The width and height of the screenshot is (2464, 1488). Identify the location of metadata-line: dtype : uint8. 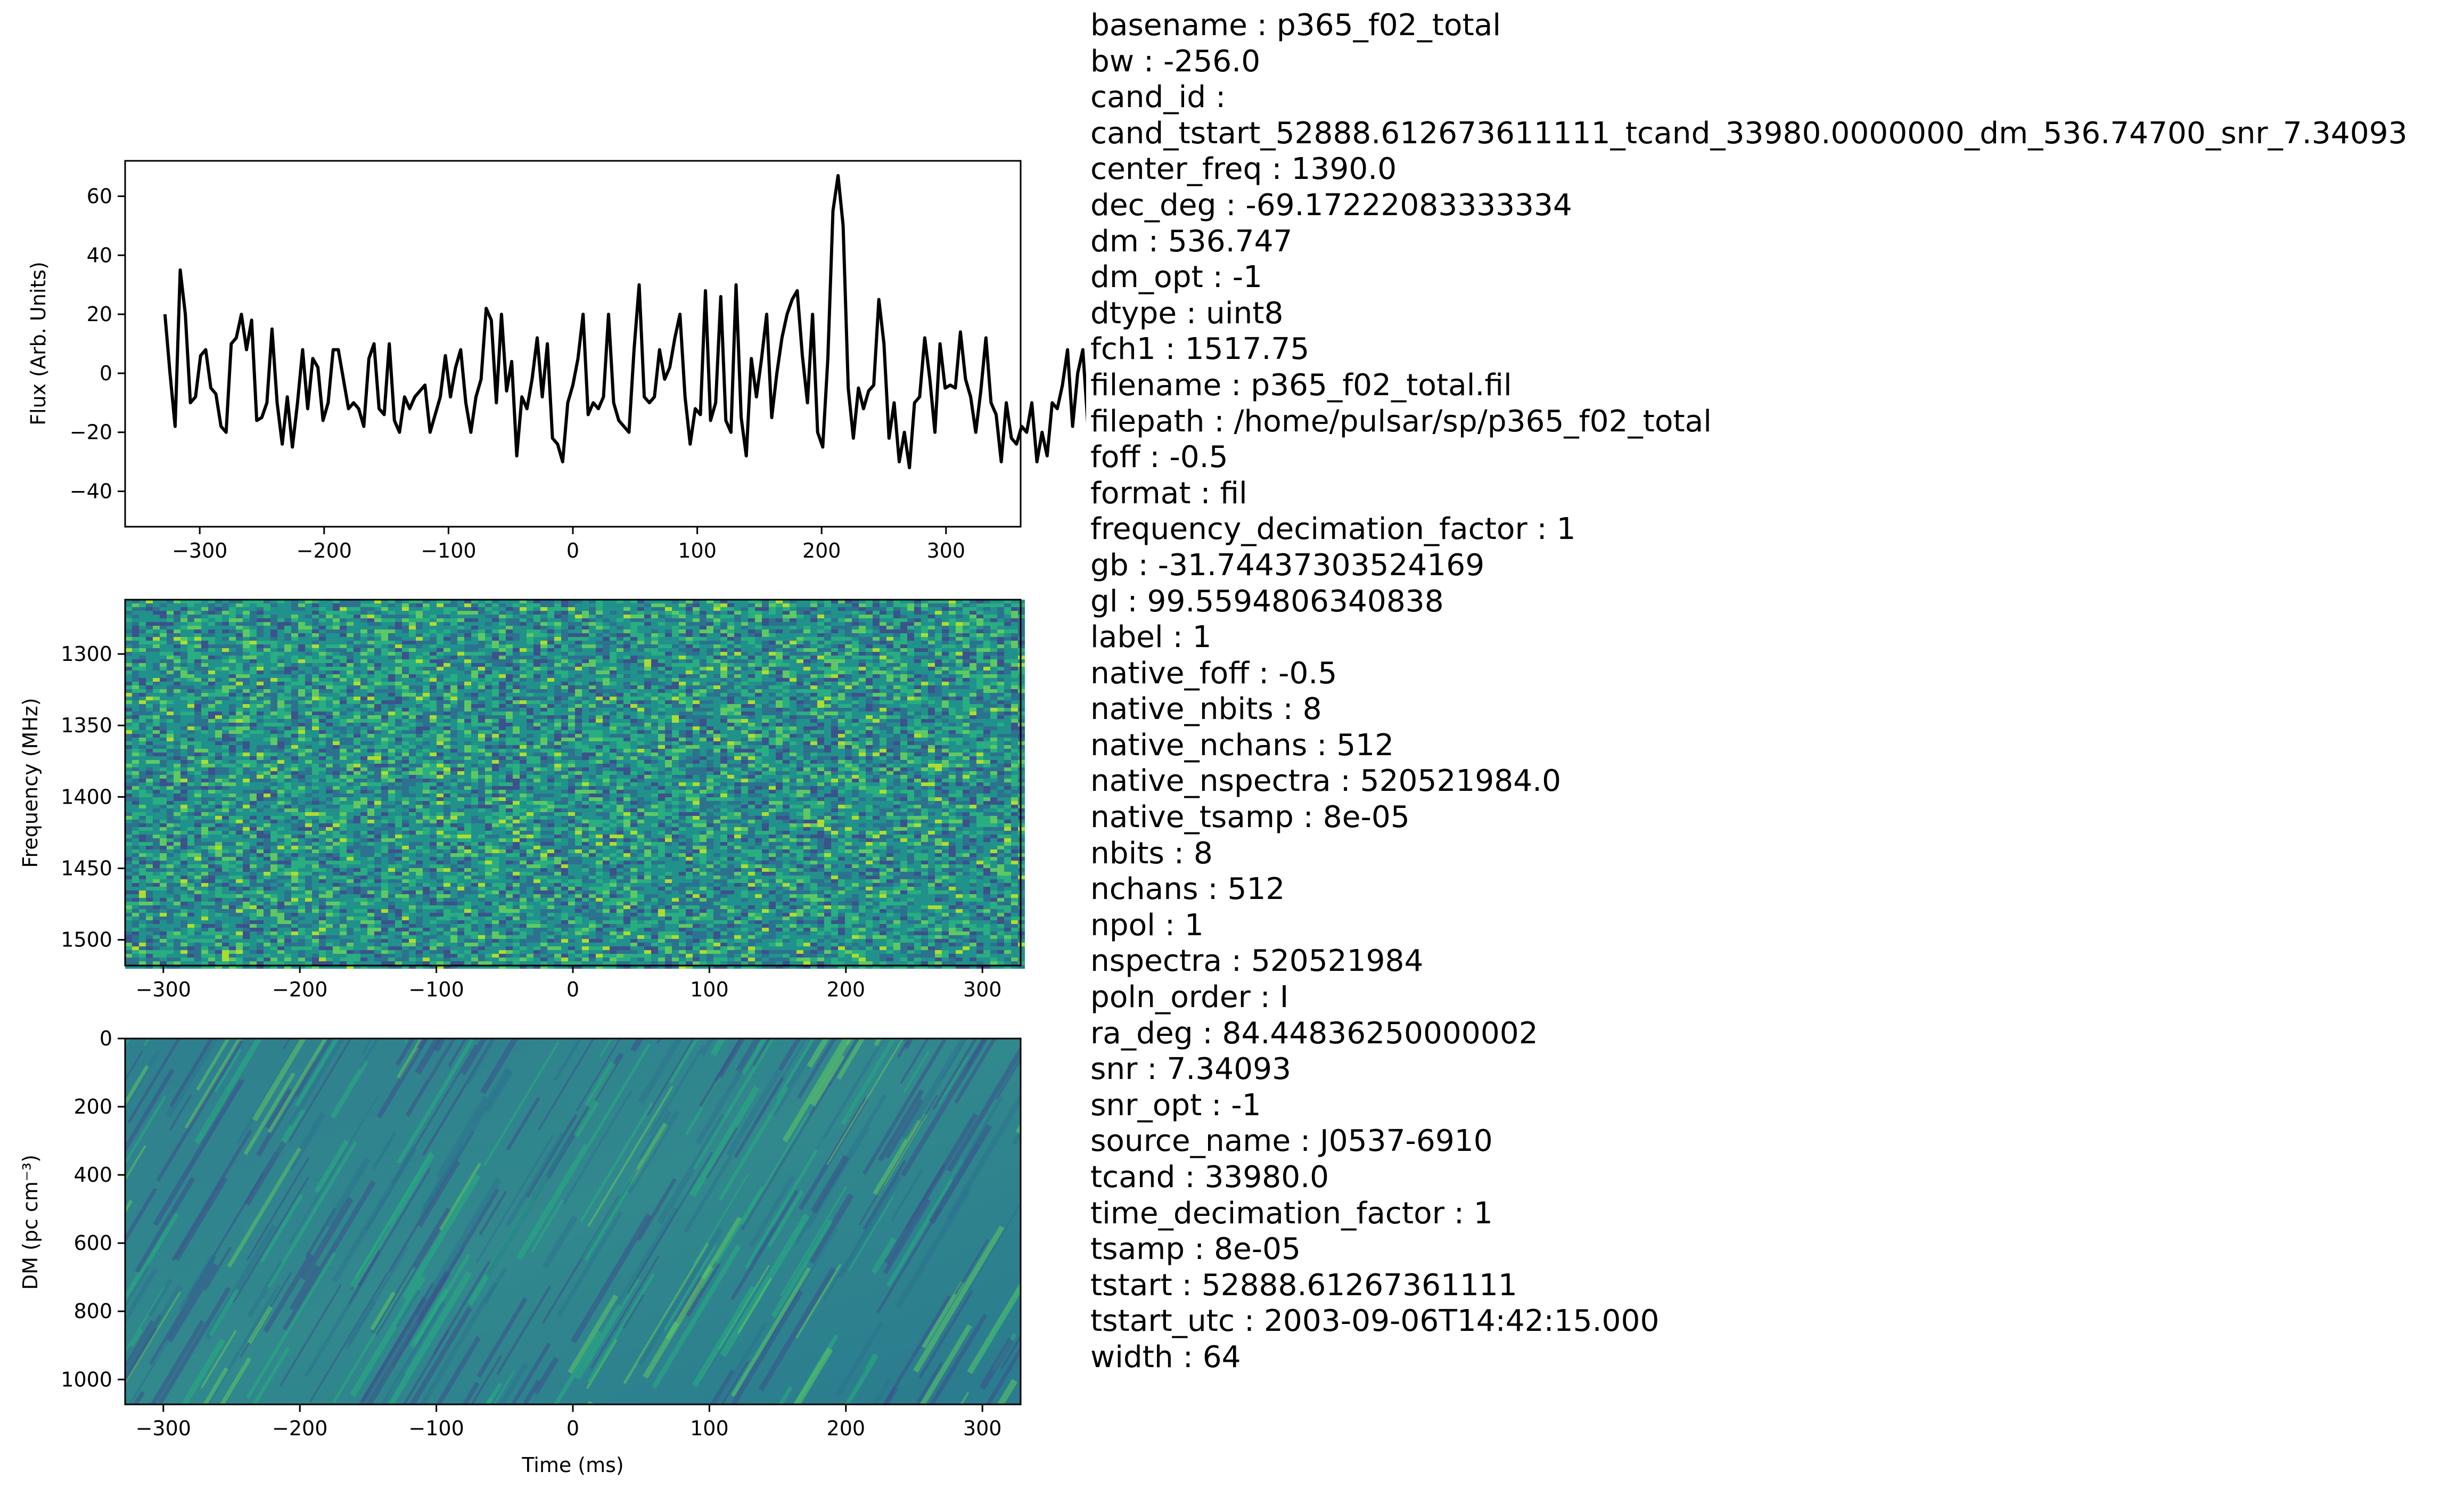
(1187, 313).